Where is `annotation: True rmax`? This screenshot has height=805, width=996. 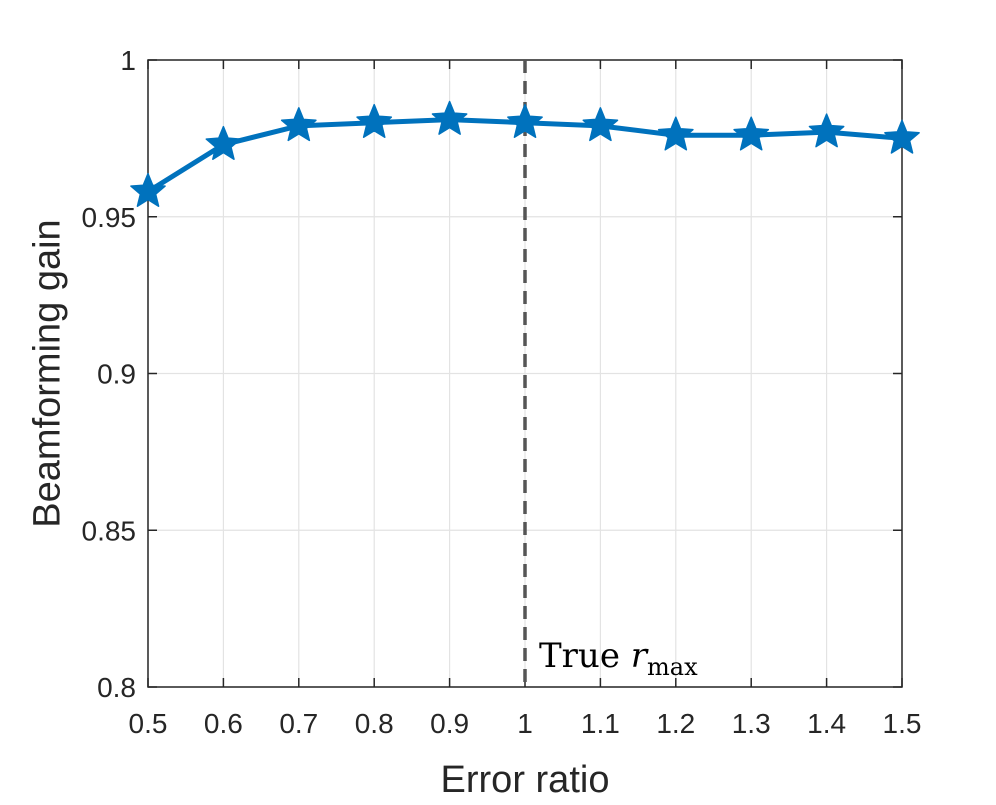
annotation: True rmax is located at coordinates (618, 658).